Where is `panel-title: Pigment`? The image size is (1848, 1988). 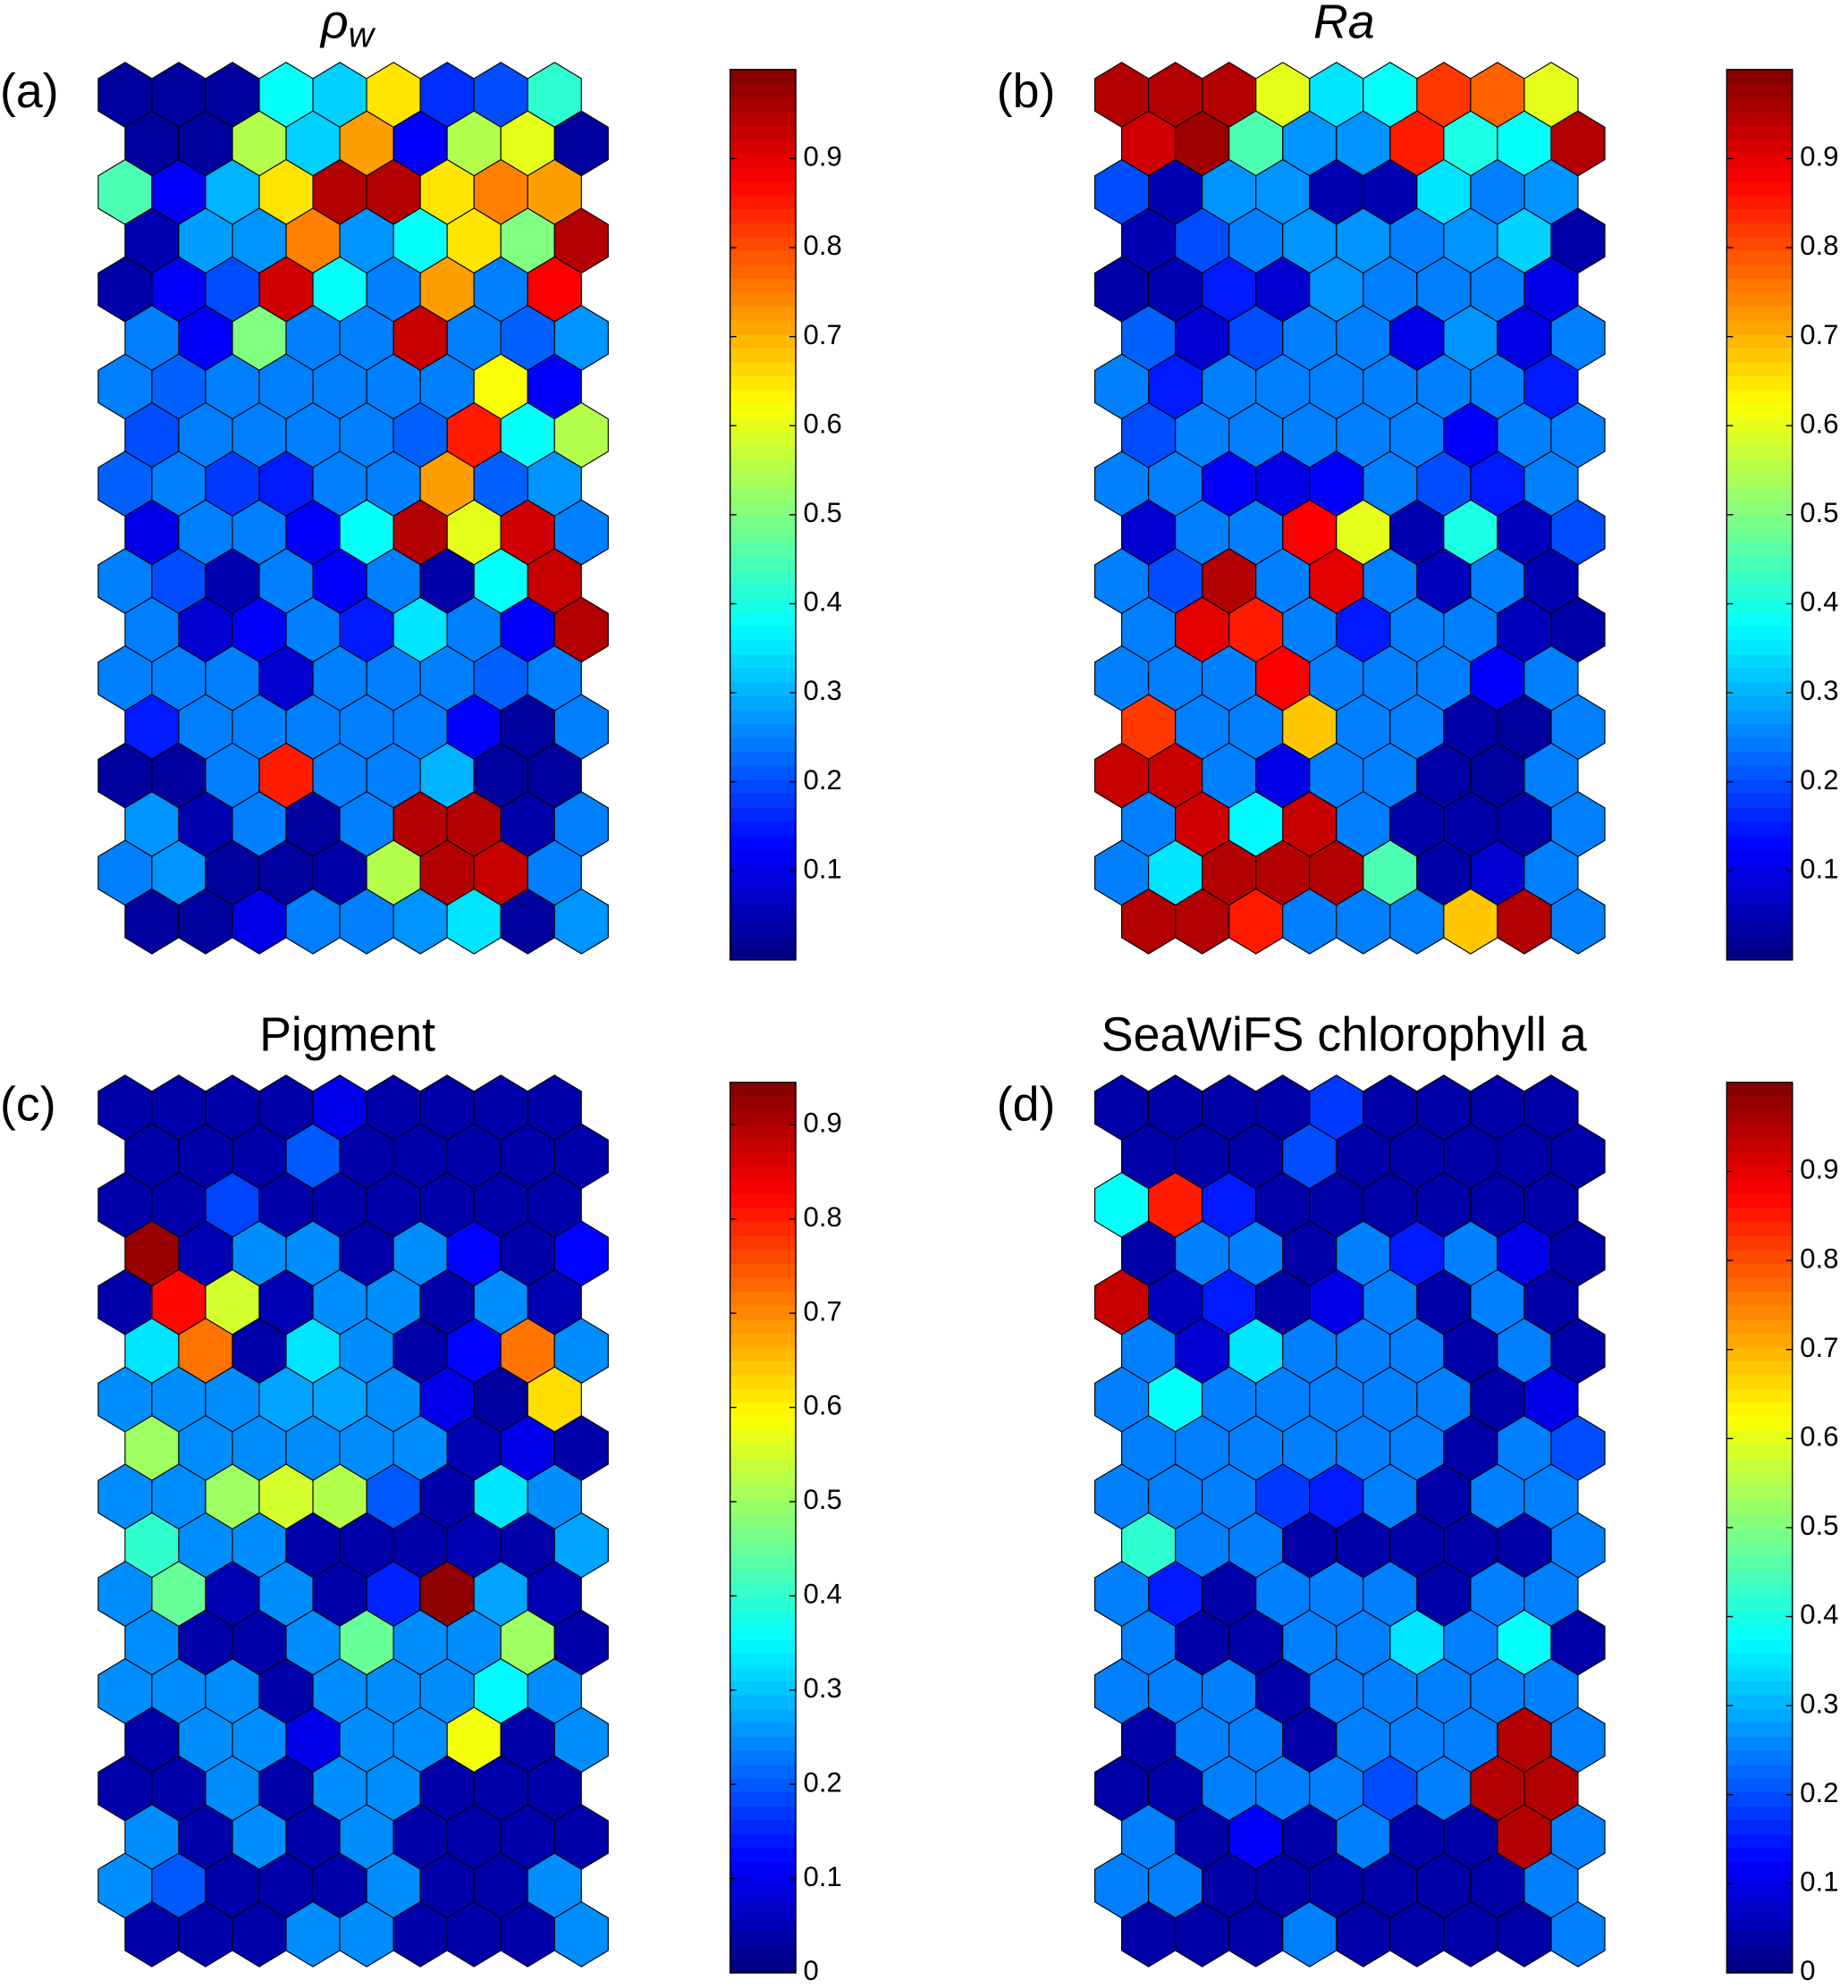 panel-title: Pigment is located at coordinates (347, 1035).